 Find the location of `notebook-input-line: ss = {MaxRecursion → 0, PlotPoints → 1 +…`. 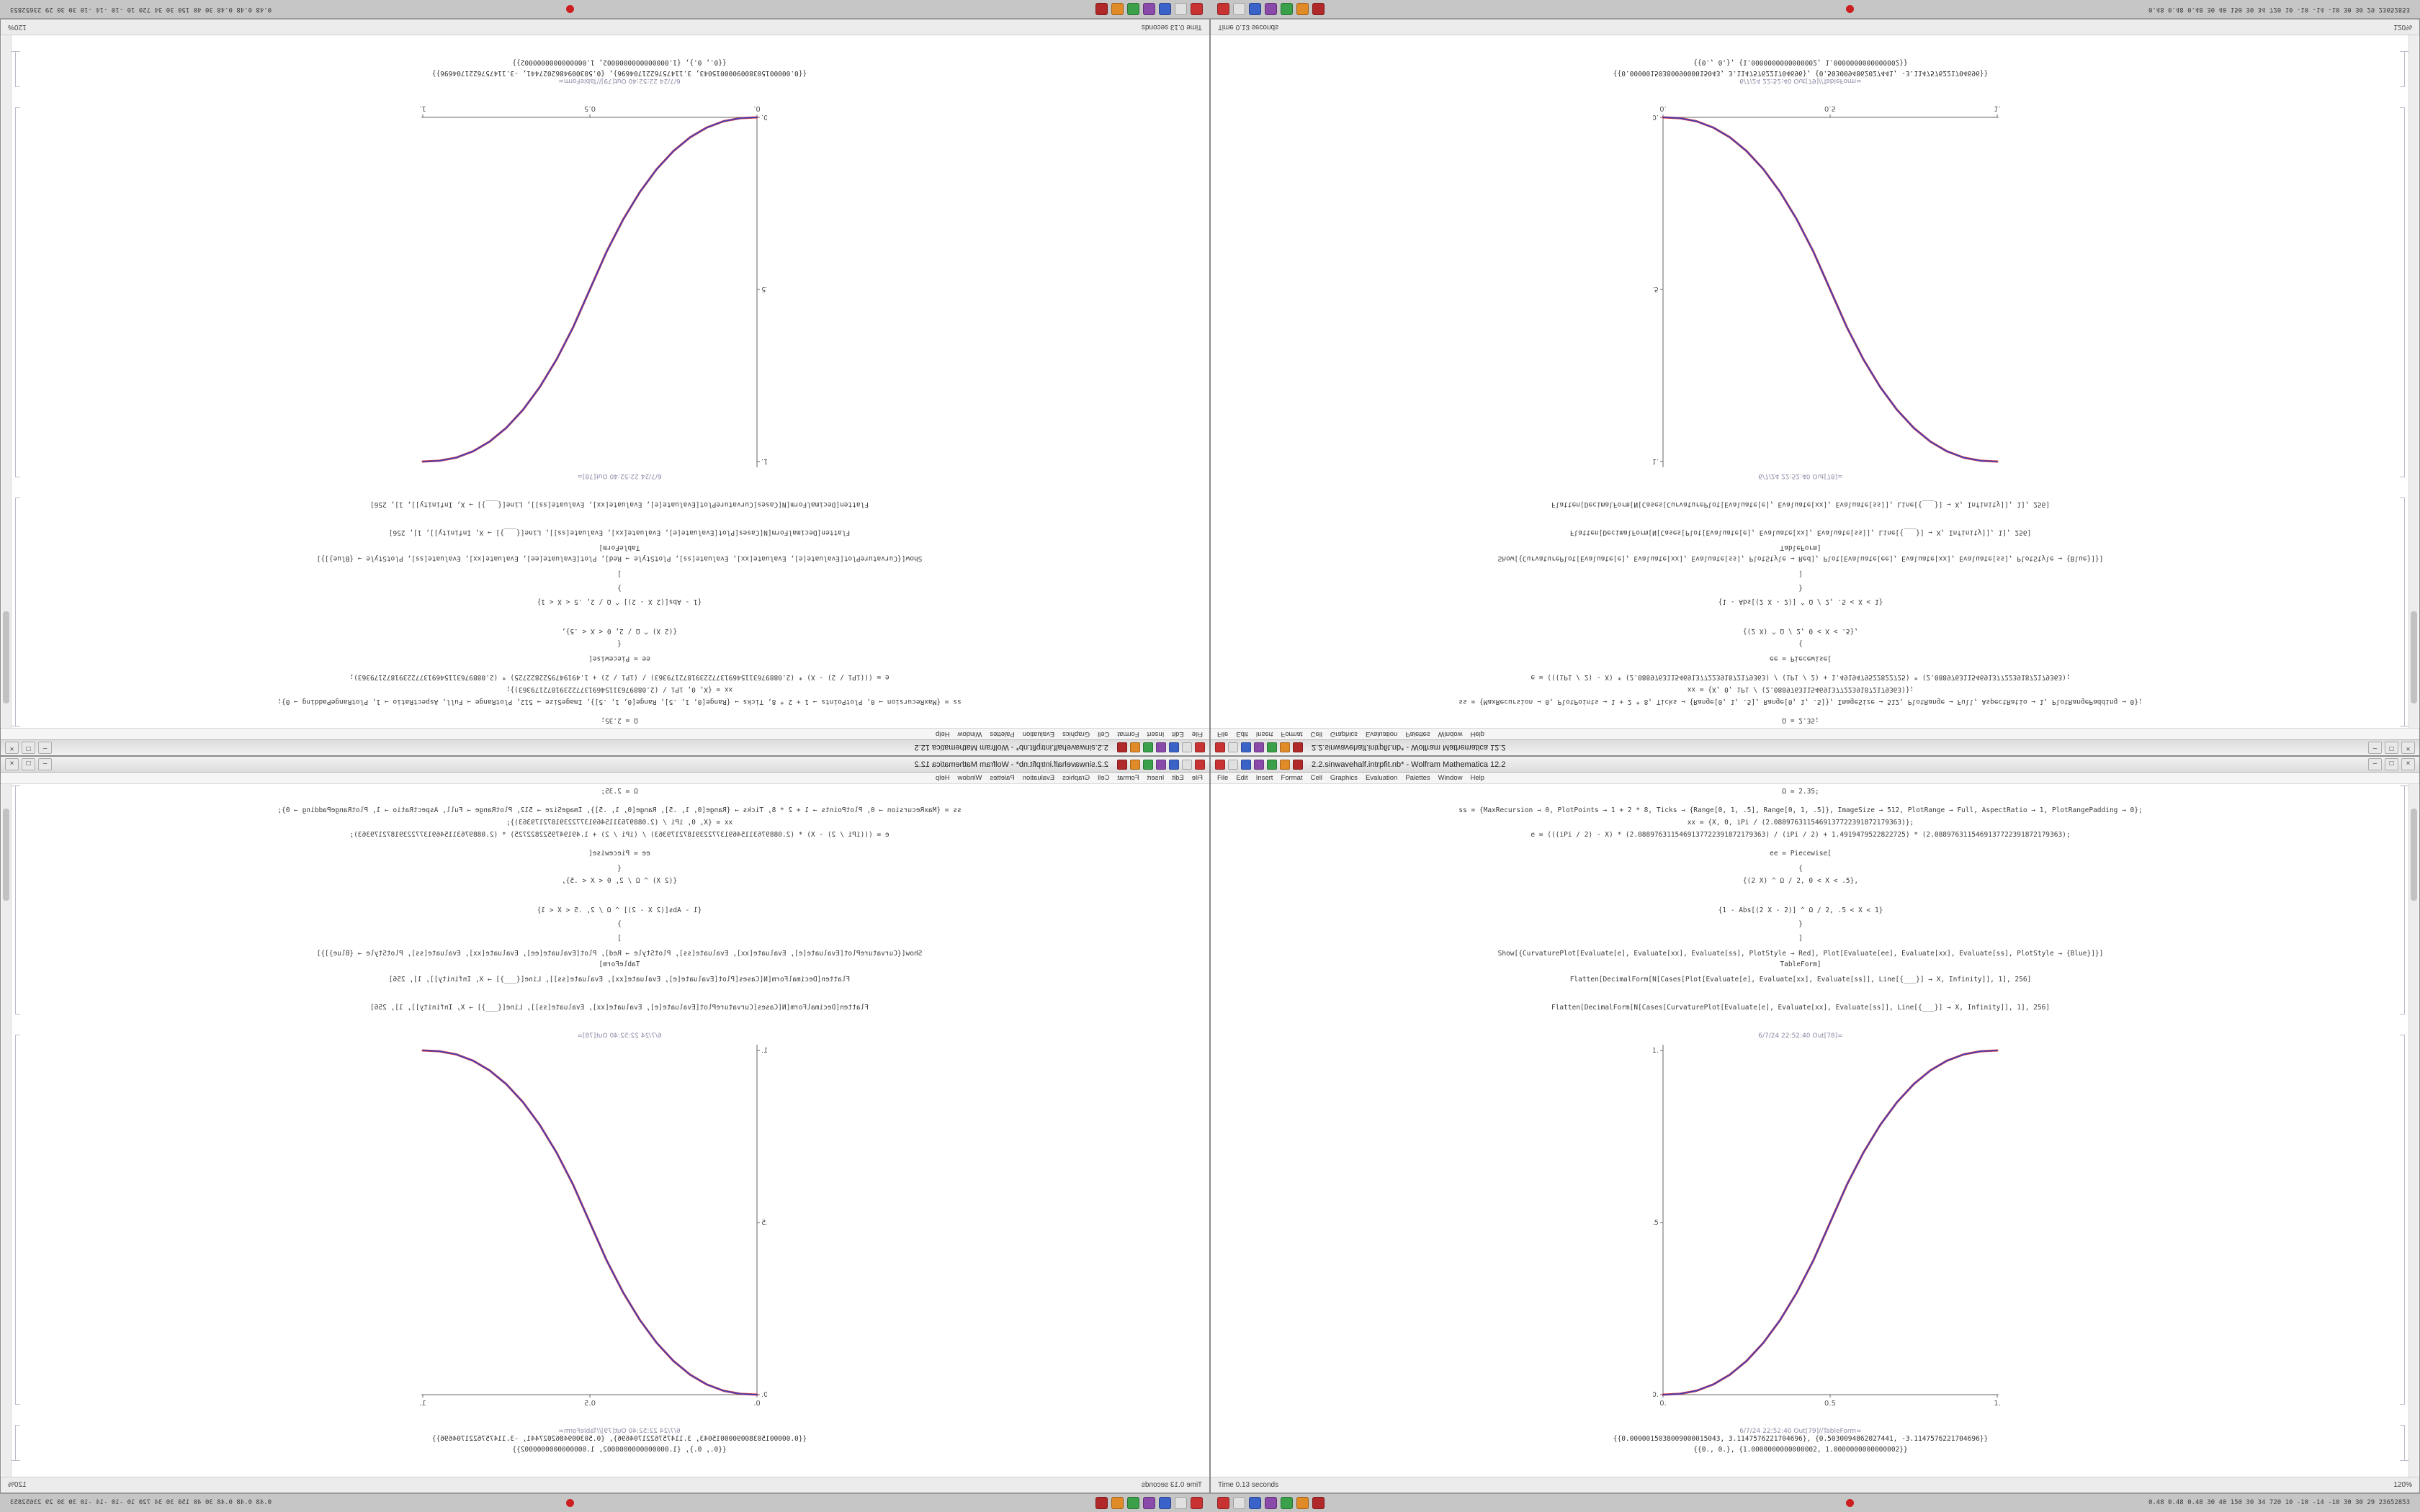

notebook-input-line: ss = {MaxRecursion → 0, PlotPoints → 1 +… is located at coordinates (1801, 702).